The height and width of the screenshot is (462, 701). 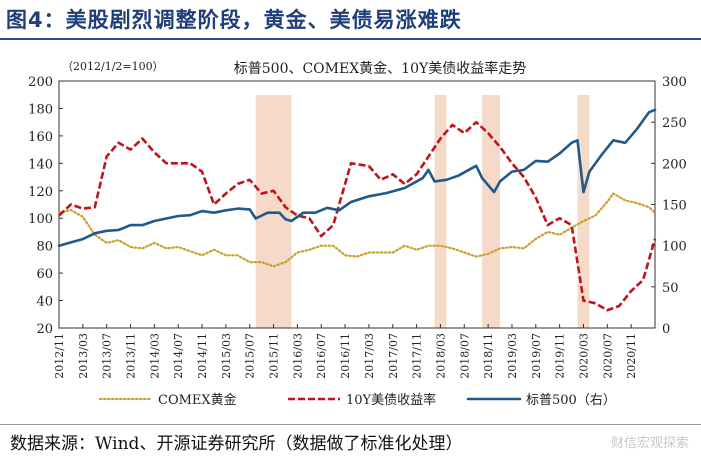 I want to click on title-divider, so click(x=350, y=39).